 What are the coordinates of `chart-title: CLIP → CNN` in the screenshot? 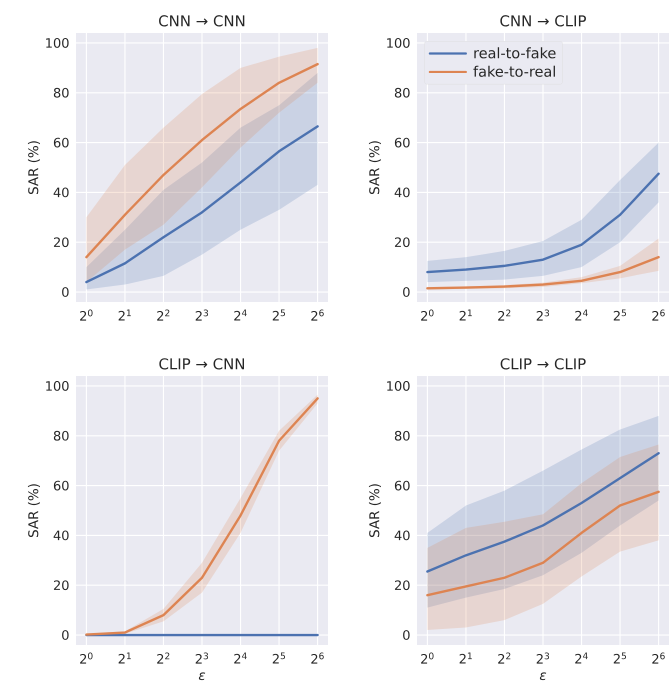 It's located at (202, 364).